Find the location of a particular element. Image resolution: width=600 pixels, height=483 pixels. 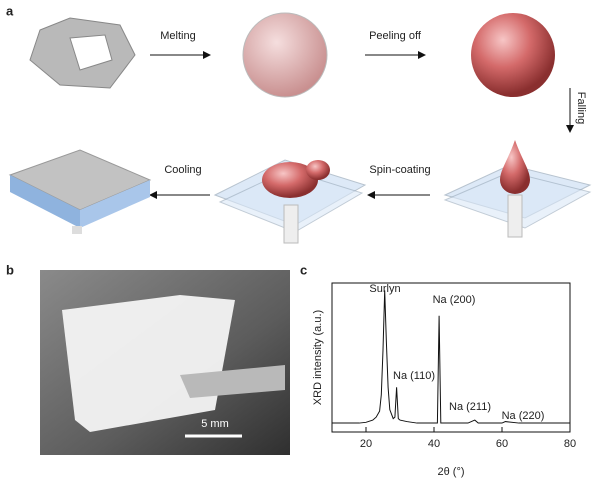

panel-label: c is located at coordinates (303, 269).